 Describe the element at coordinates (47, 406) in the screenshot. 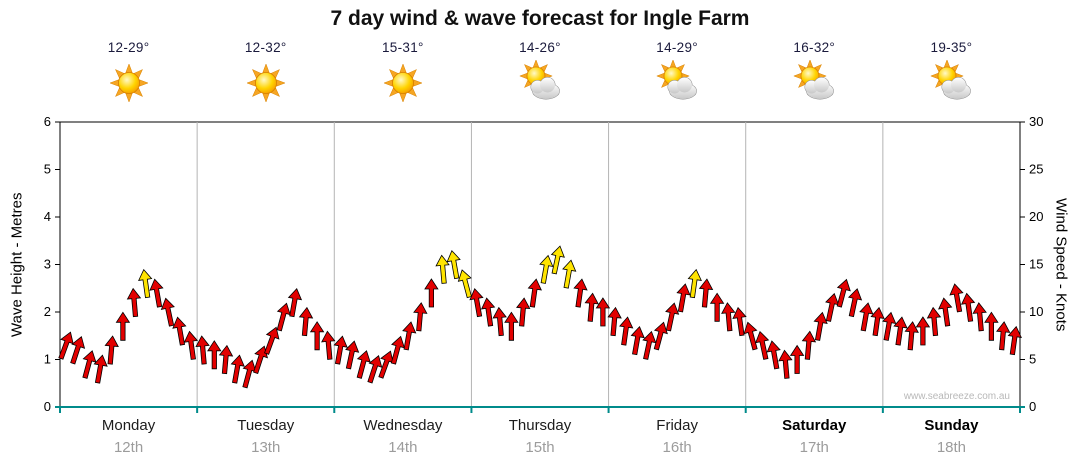

I see `left-axis-tick-label: 0` at that location.